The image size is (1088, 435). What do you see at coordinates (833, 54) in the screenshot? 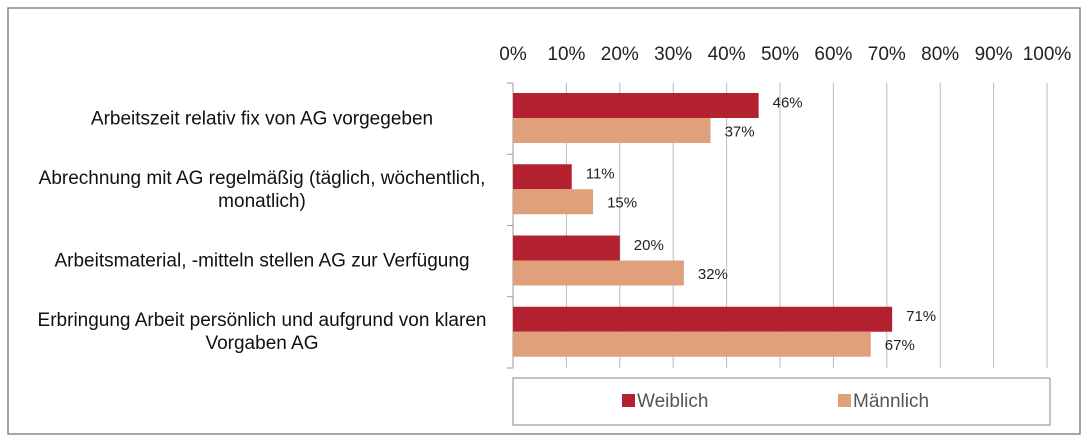
I see `x-tick-label: 60%` at bounding box center [833, 54].